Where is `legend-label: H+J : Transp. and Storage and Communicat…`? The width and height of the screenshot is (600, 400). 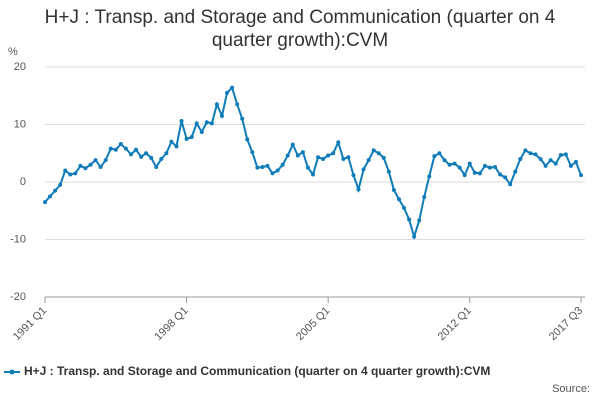 legend-label: H+J : Transp. and Storage and Communicat… is located at coordinates (257, 371).